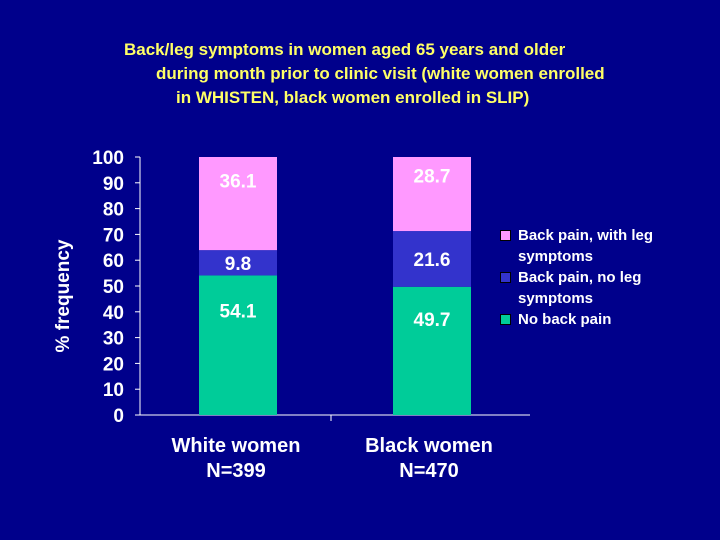  What do you see at coordinates (113, 235) in the screenshot?
I see `y-tick-label: 70` at bounding box center [113, 235].